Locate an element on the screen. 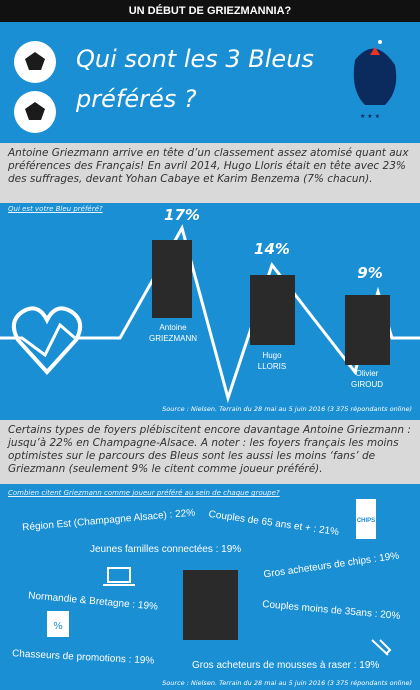  group-label: Gros acheteurs de mousses à raser : 19% is located at coordinates (286, 665).